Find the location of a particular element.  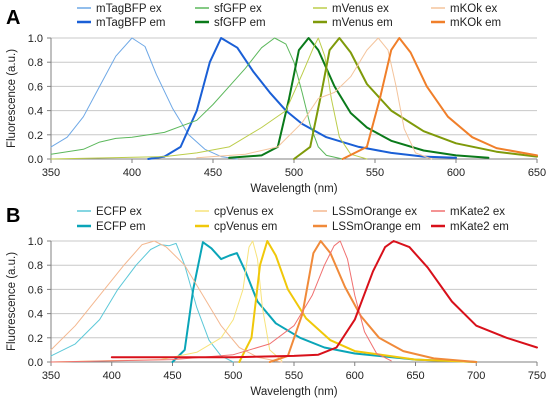

panel-b-series-cpvenus-ex is located at coordinates (166, 301).